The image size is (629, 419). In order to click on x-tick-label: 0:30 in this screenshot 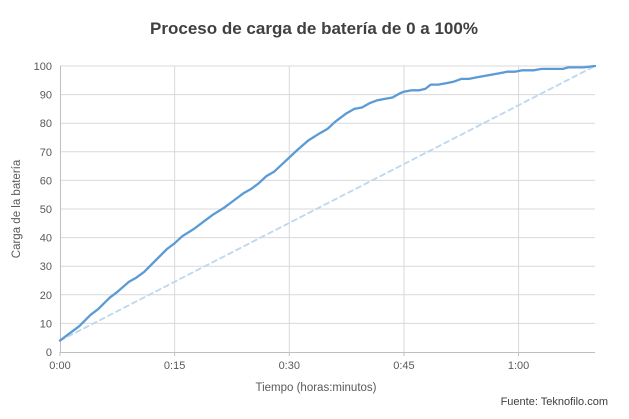, I will do `click(289, 366)`.